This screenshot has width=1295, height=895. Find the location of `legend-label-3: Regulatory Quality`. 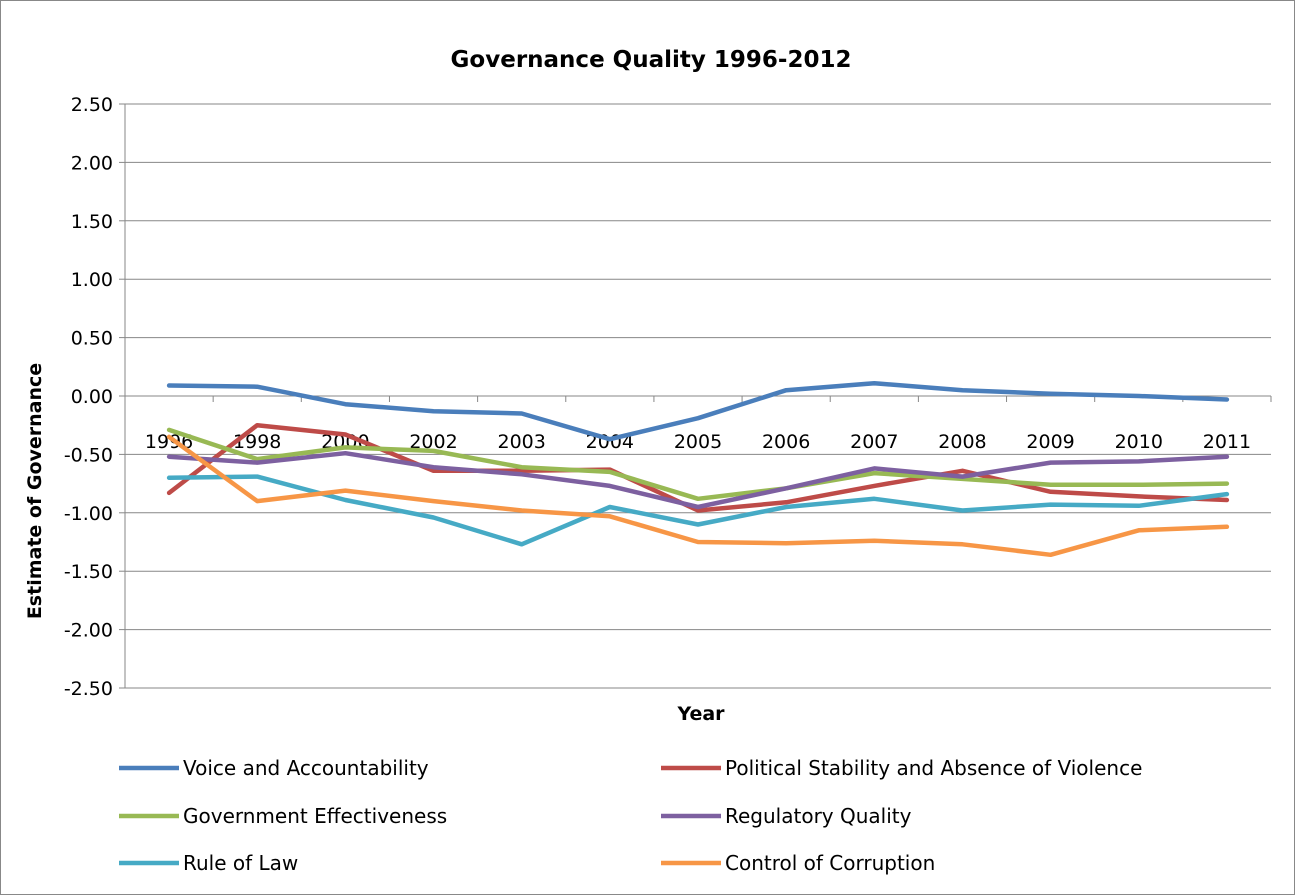

legend-label-3: Regulatory Quality is located at coordinates (818, 816).